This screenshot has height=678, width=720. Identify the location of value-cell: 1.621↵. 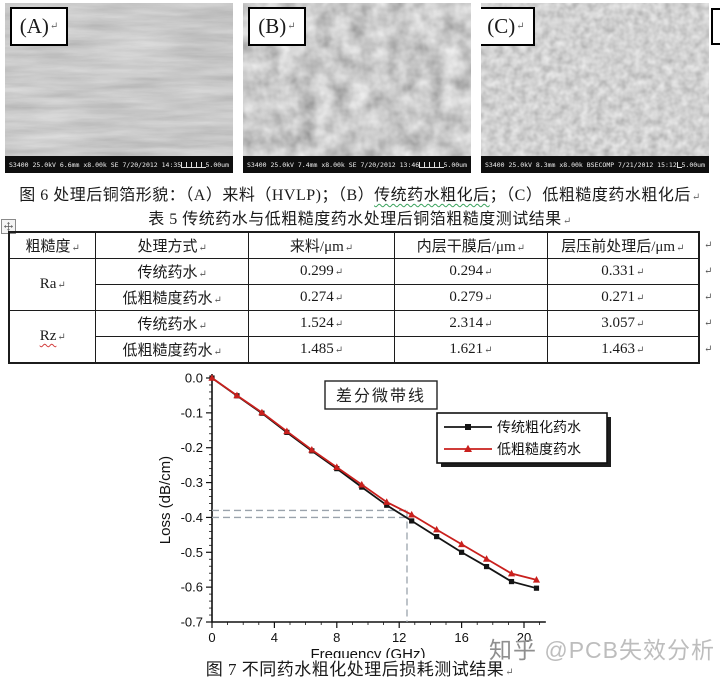
(471, 350).